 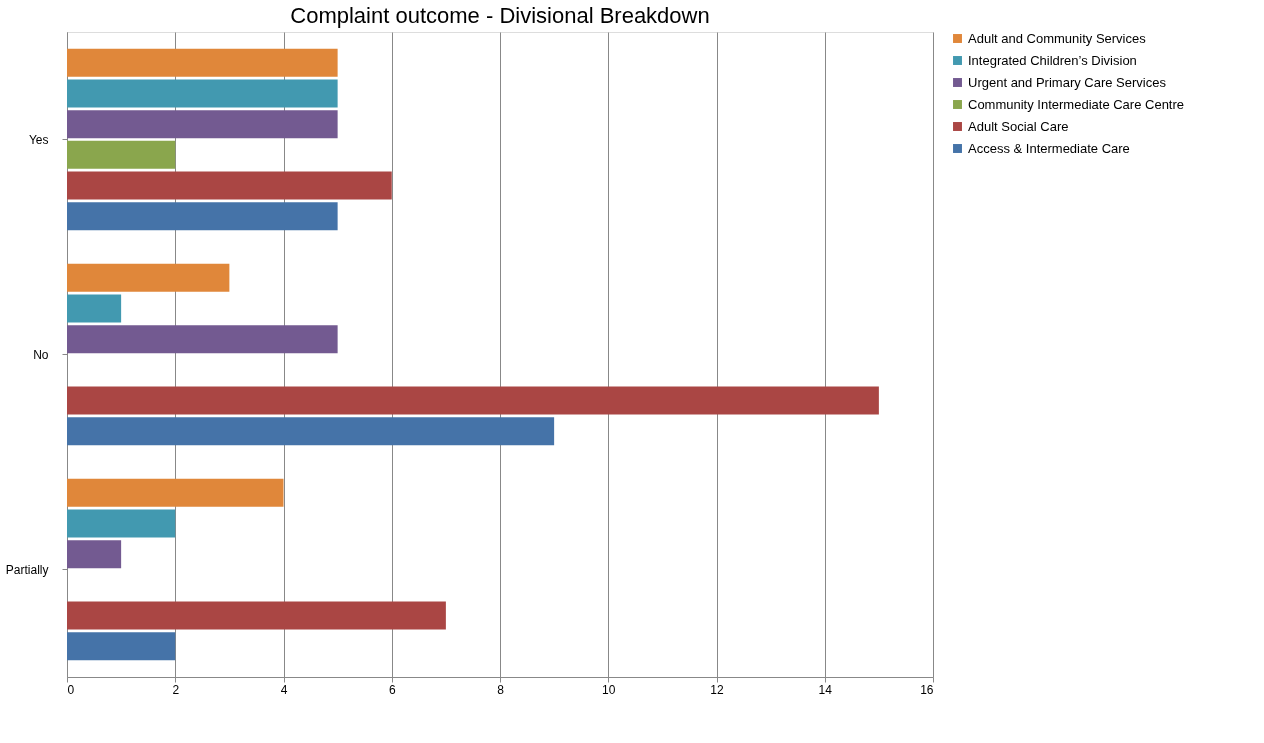 I want to click on x-tick-label: 2, so click(x=176, y=689).